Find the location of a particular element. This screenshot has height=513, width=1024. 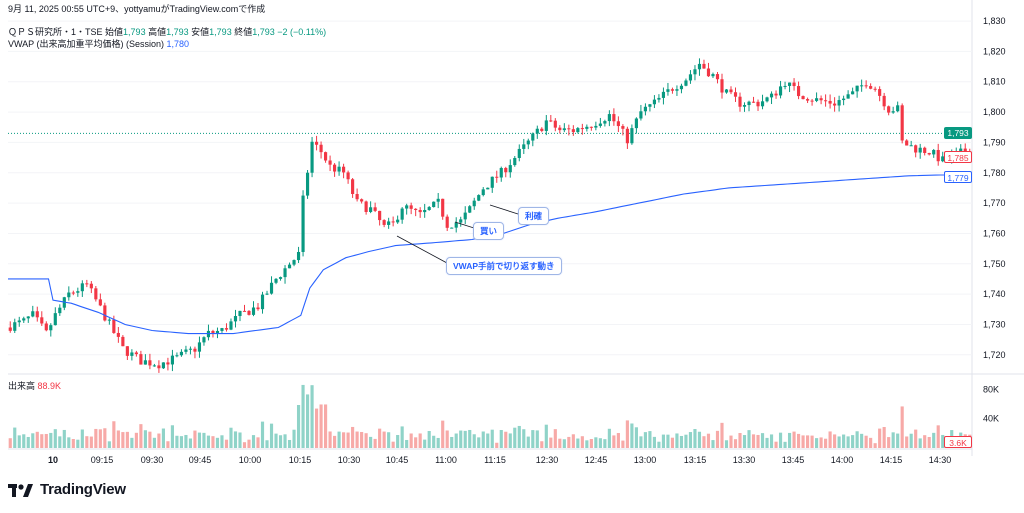

x-tick-label: 10:30 is located at coordinates (349, 460).